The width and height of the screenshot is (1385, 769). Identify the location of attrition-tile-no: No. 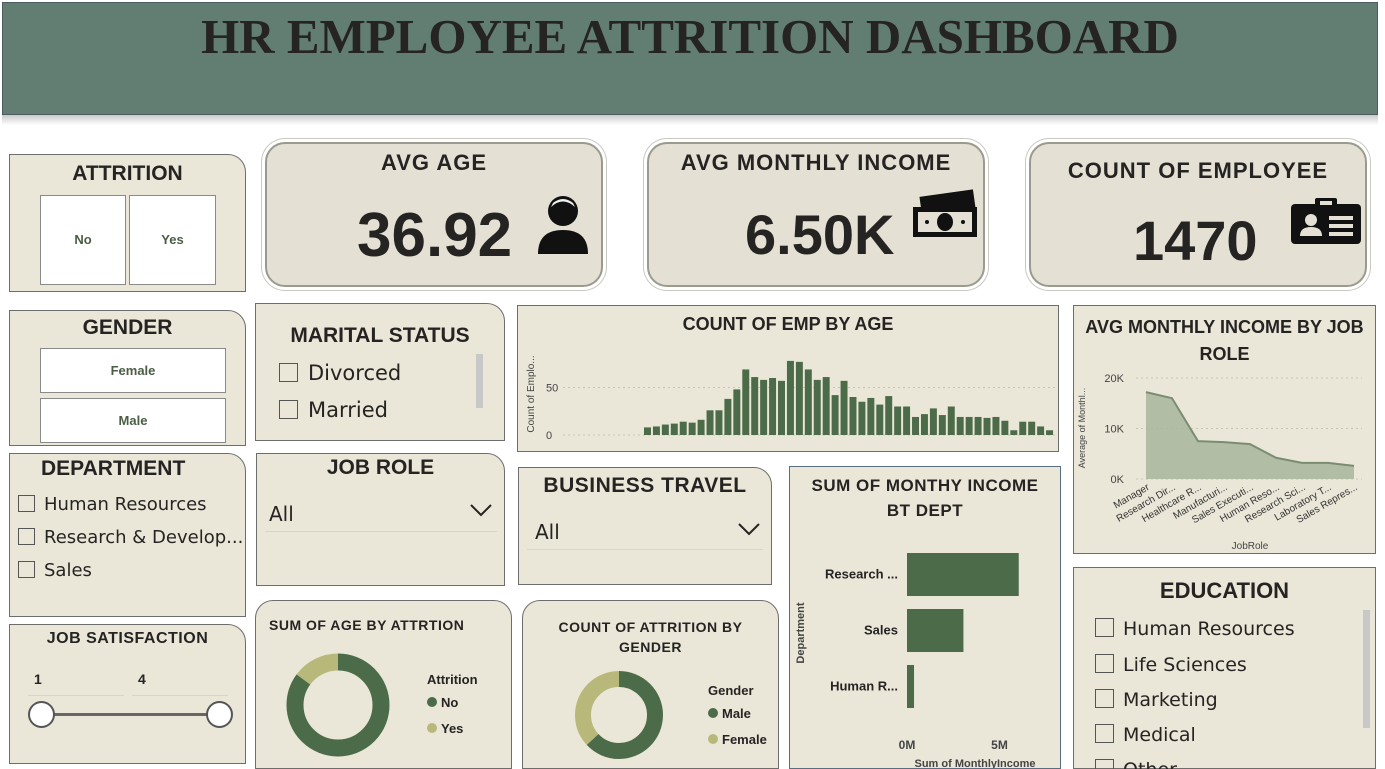
(83, 240).